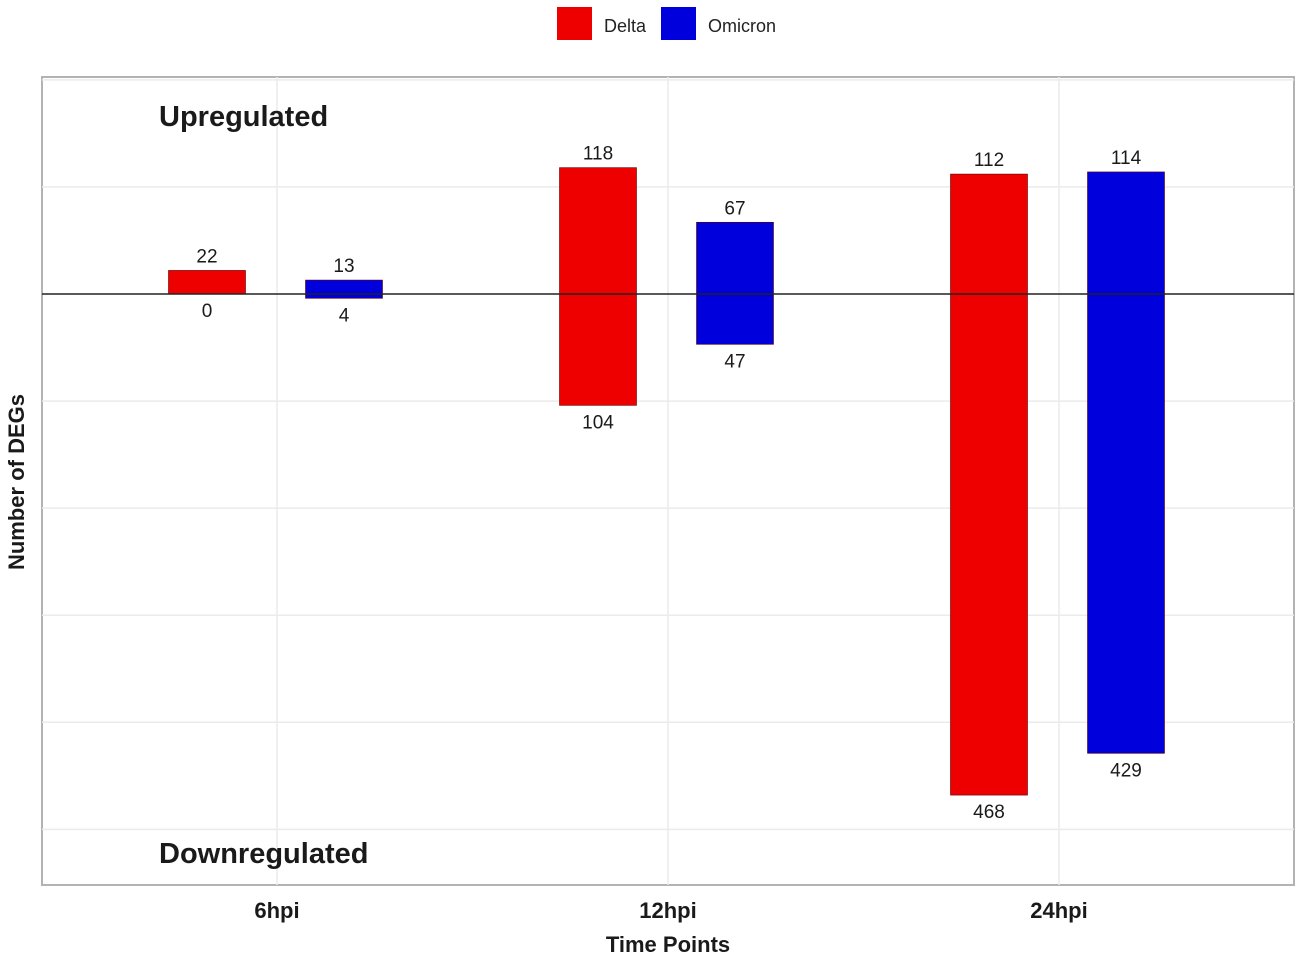  I want to click on label-up-delta-6hpi: 22, so click(206, 256).